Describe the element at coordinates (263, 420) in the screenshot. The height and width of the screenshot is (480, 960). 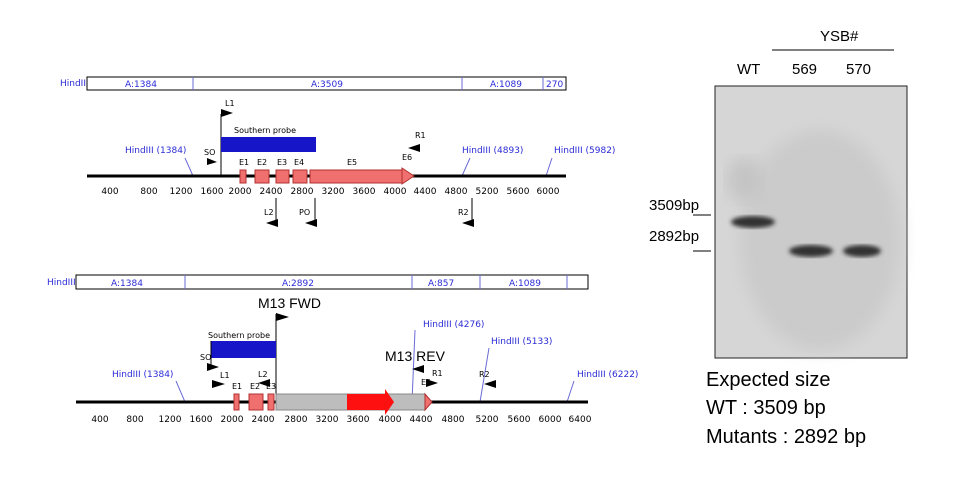
I see `tick-label: 2400` at that location.